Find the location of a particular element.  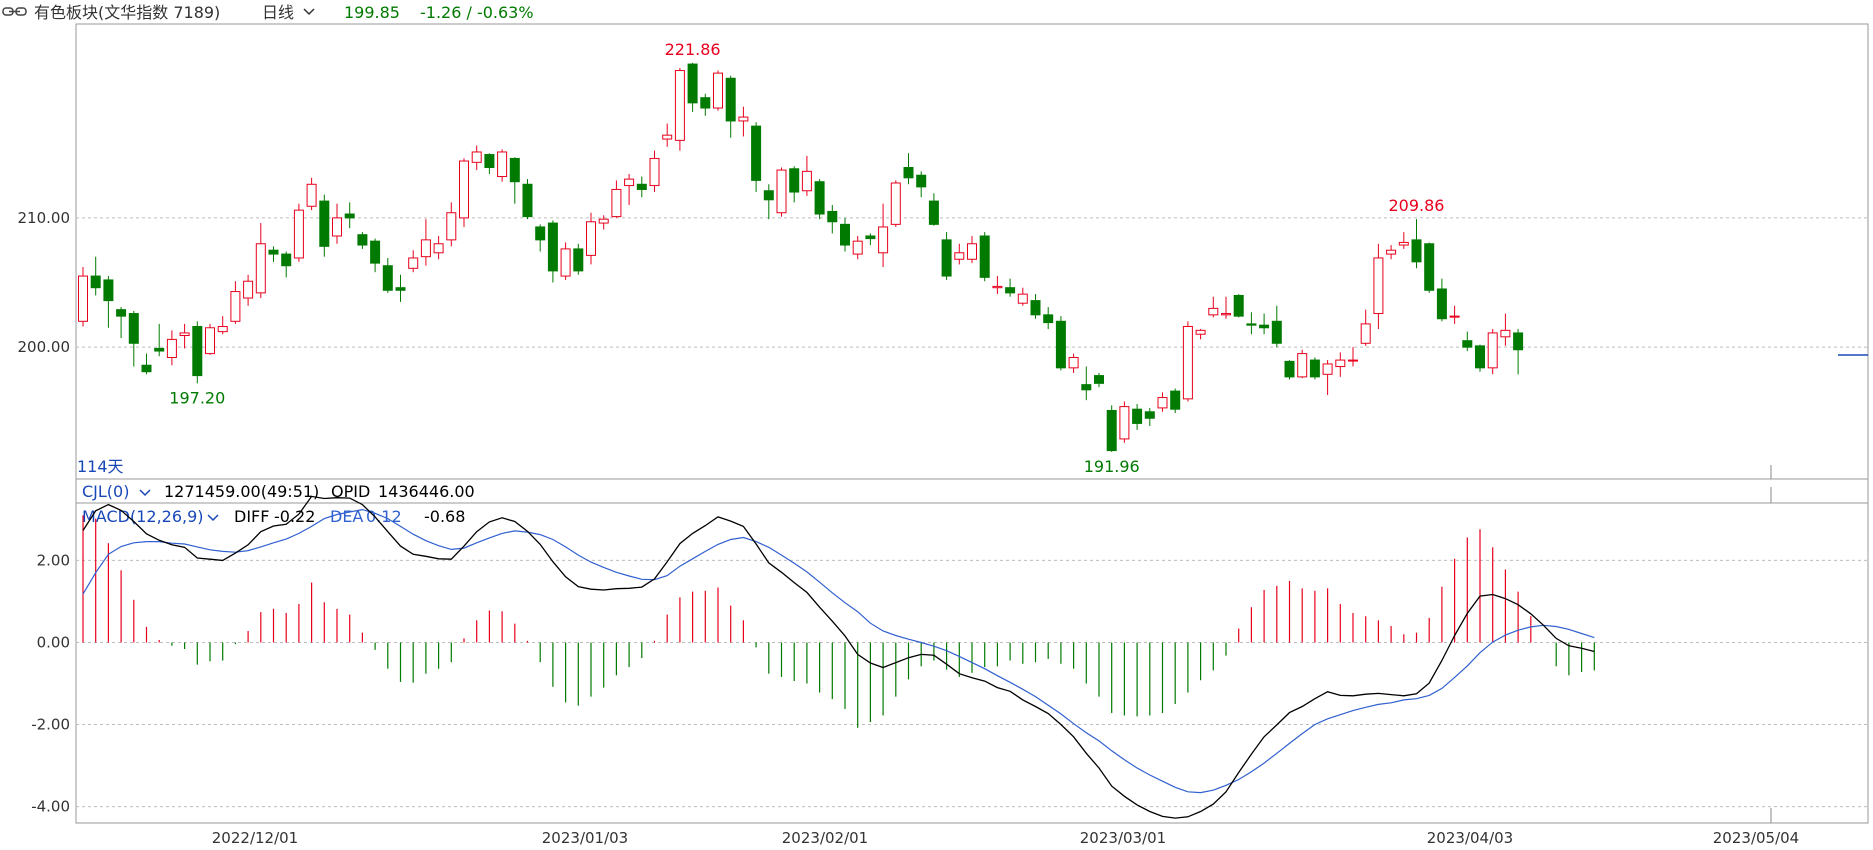

macd-indicator-name: MACD(12,26,9) is located at coordinates (143, 516).